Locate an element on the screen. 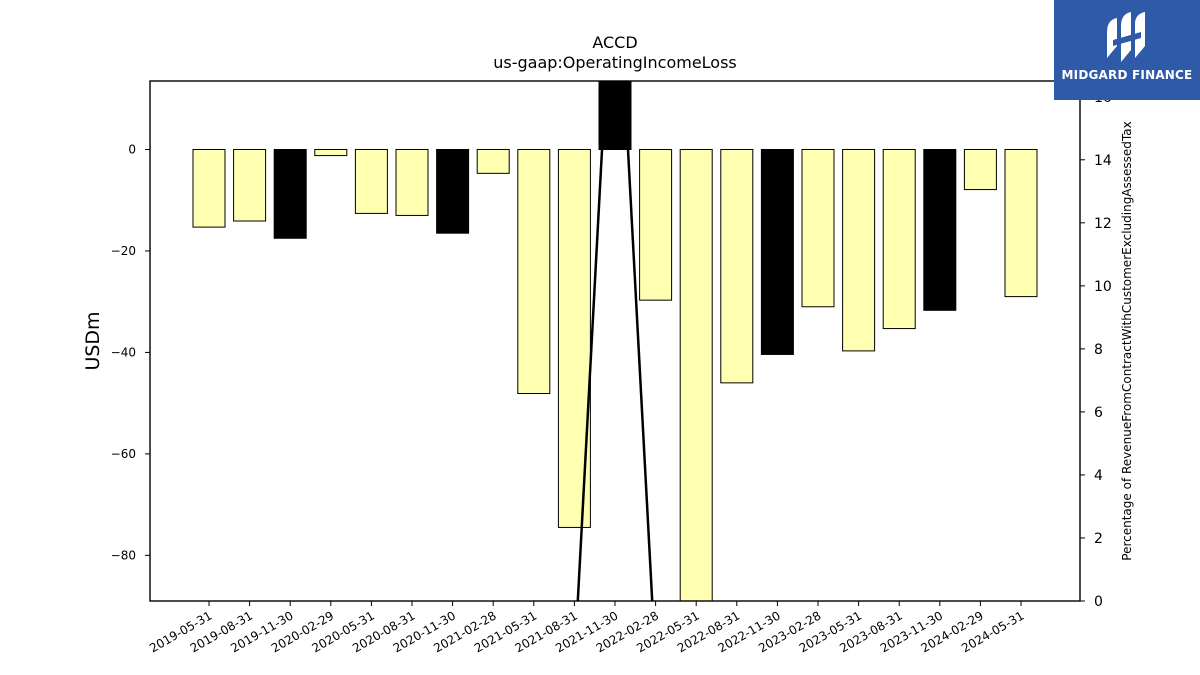 The width and height of the screenshot is (1200, 675). y2-tick-label: 6 is located at coordinates (1098, 413).